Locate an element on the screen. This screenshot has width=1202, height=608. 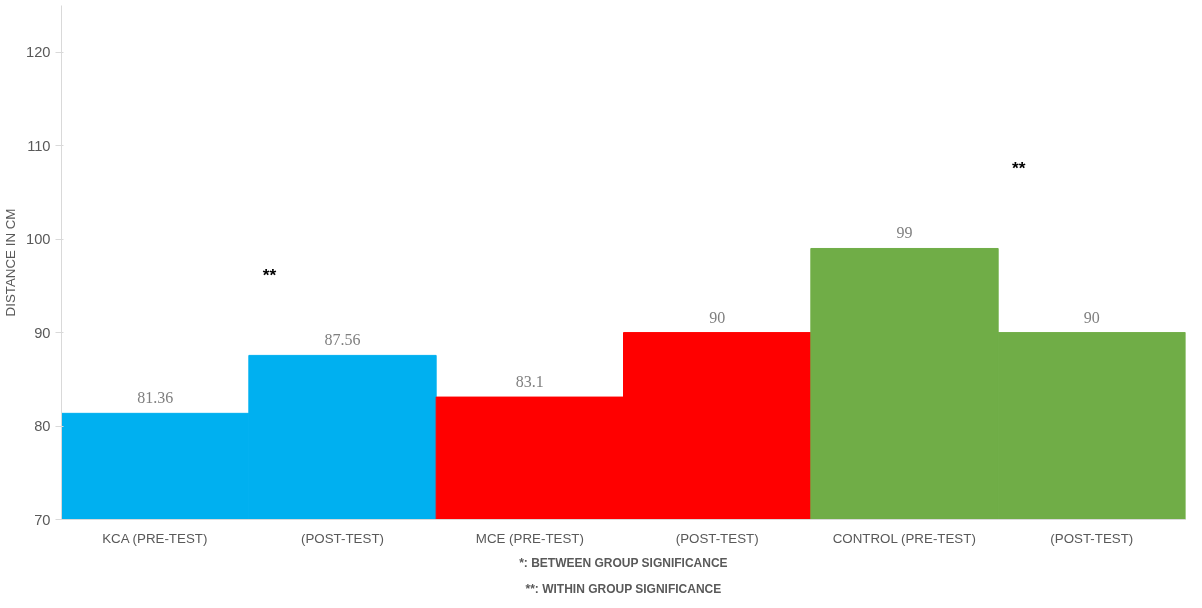
y-tick-label: 90 is located at coordinates (42, 332).